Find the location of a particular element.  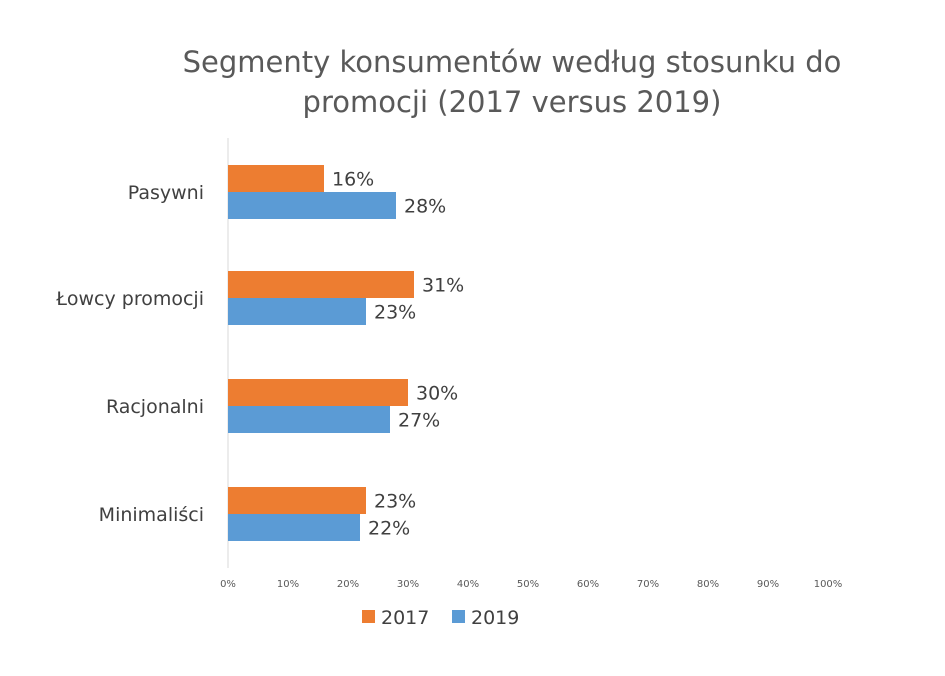

data-label: 16% is located at coordinates (353, 180).